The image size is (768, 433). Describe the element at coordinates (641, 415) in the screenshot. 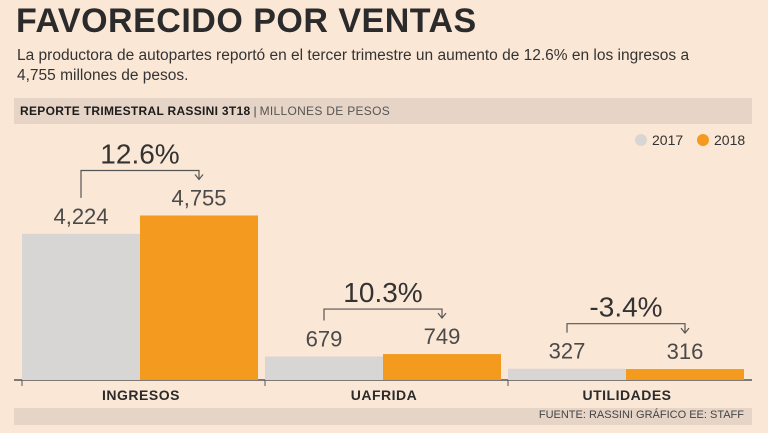

I see `source-credit: FUENTE: RASSINI GRÁFICO EE: STAFF` at that location.